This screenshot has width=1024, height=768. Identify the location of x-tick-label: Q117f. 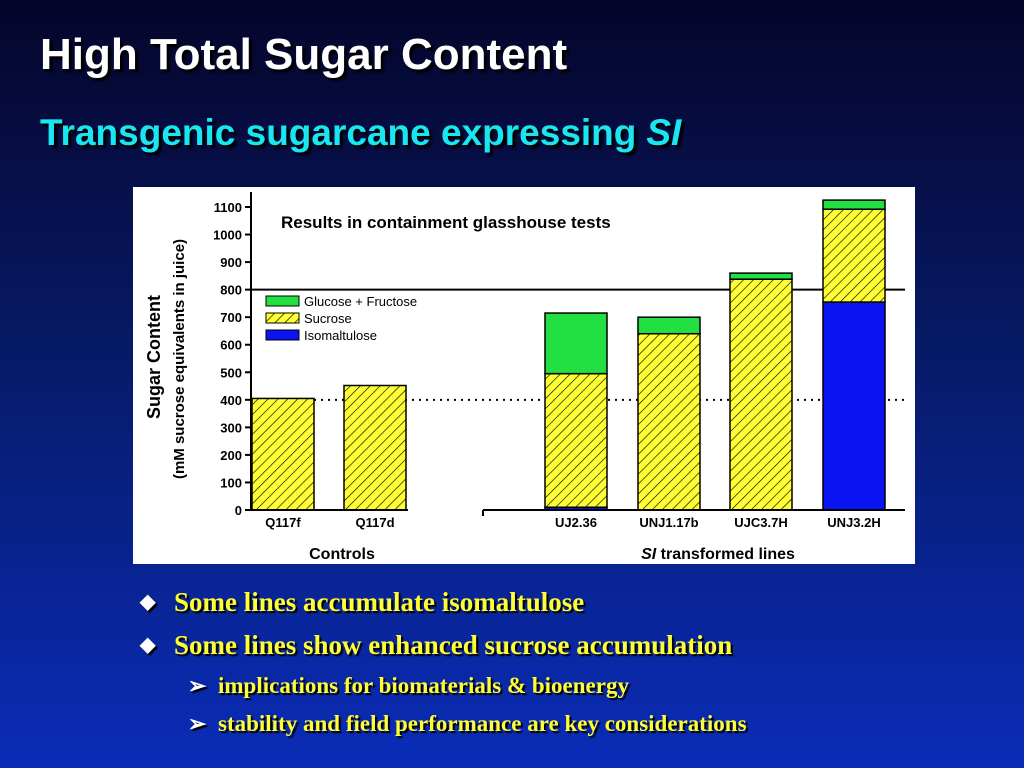
(283, 522).